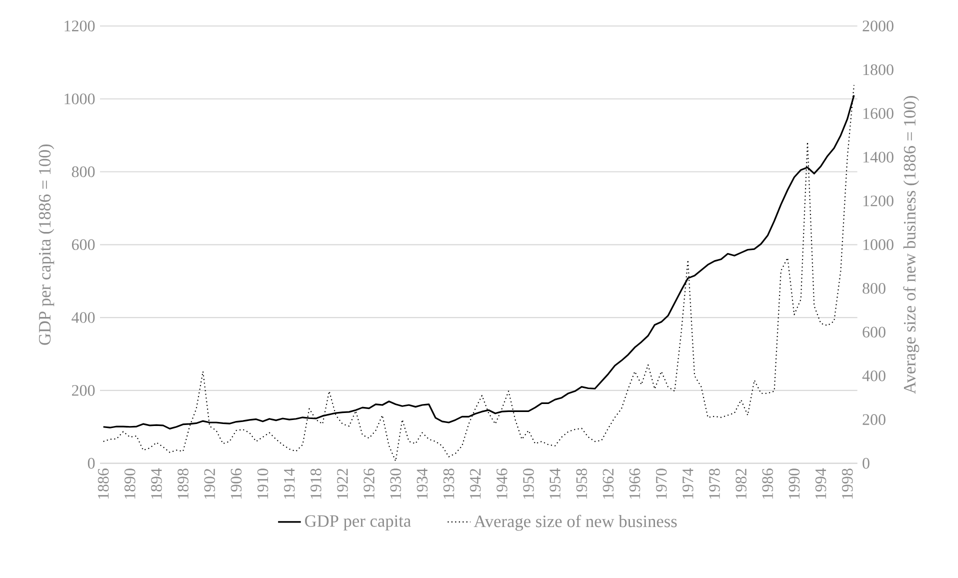 The image size is (958, 578). What do you see at coordinates (103, 483) in the screenshot?
I see `x-tick-label: 1886` at bounding box center [103, 483].